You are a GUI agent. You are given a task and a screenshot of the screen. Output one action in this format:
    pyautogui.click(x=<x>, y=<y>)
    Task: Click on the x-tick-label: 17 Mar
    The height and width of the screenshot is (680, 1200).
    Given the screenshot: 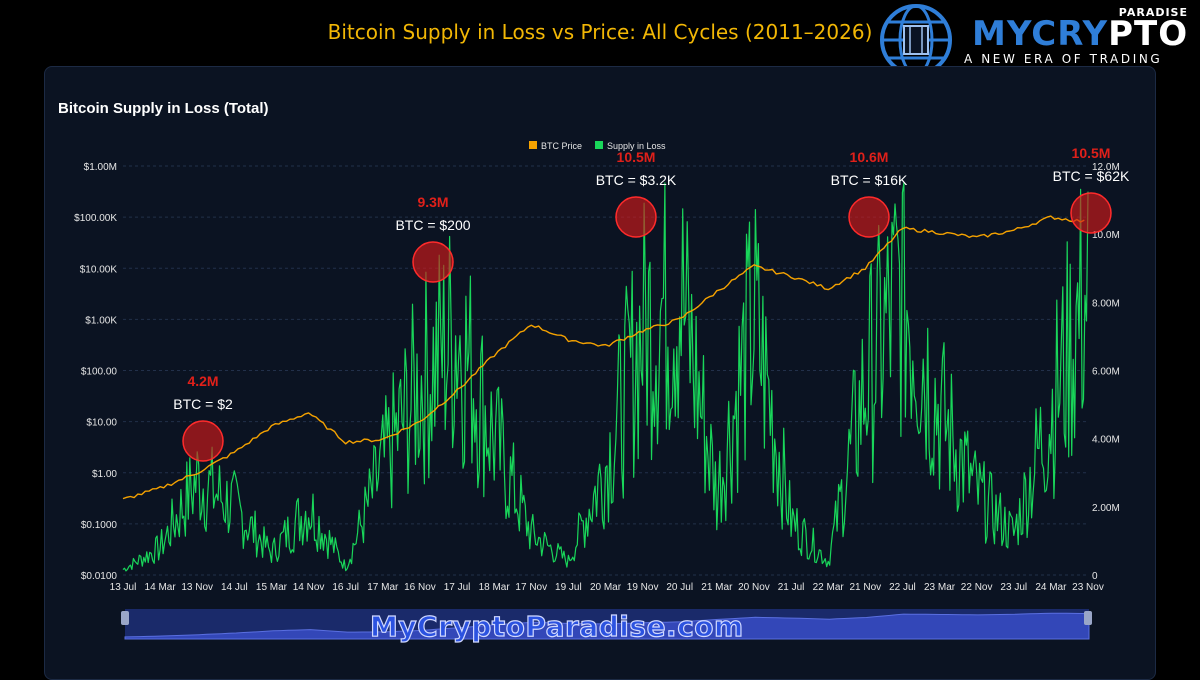 What is the action you would take?
    pyautogui.click(x=383, y=587)
    